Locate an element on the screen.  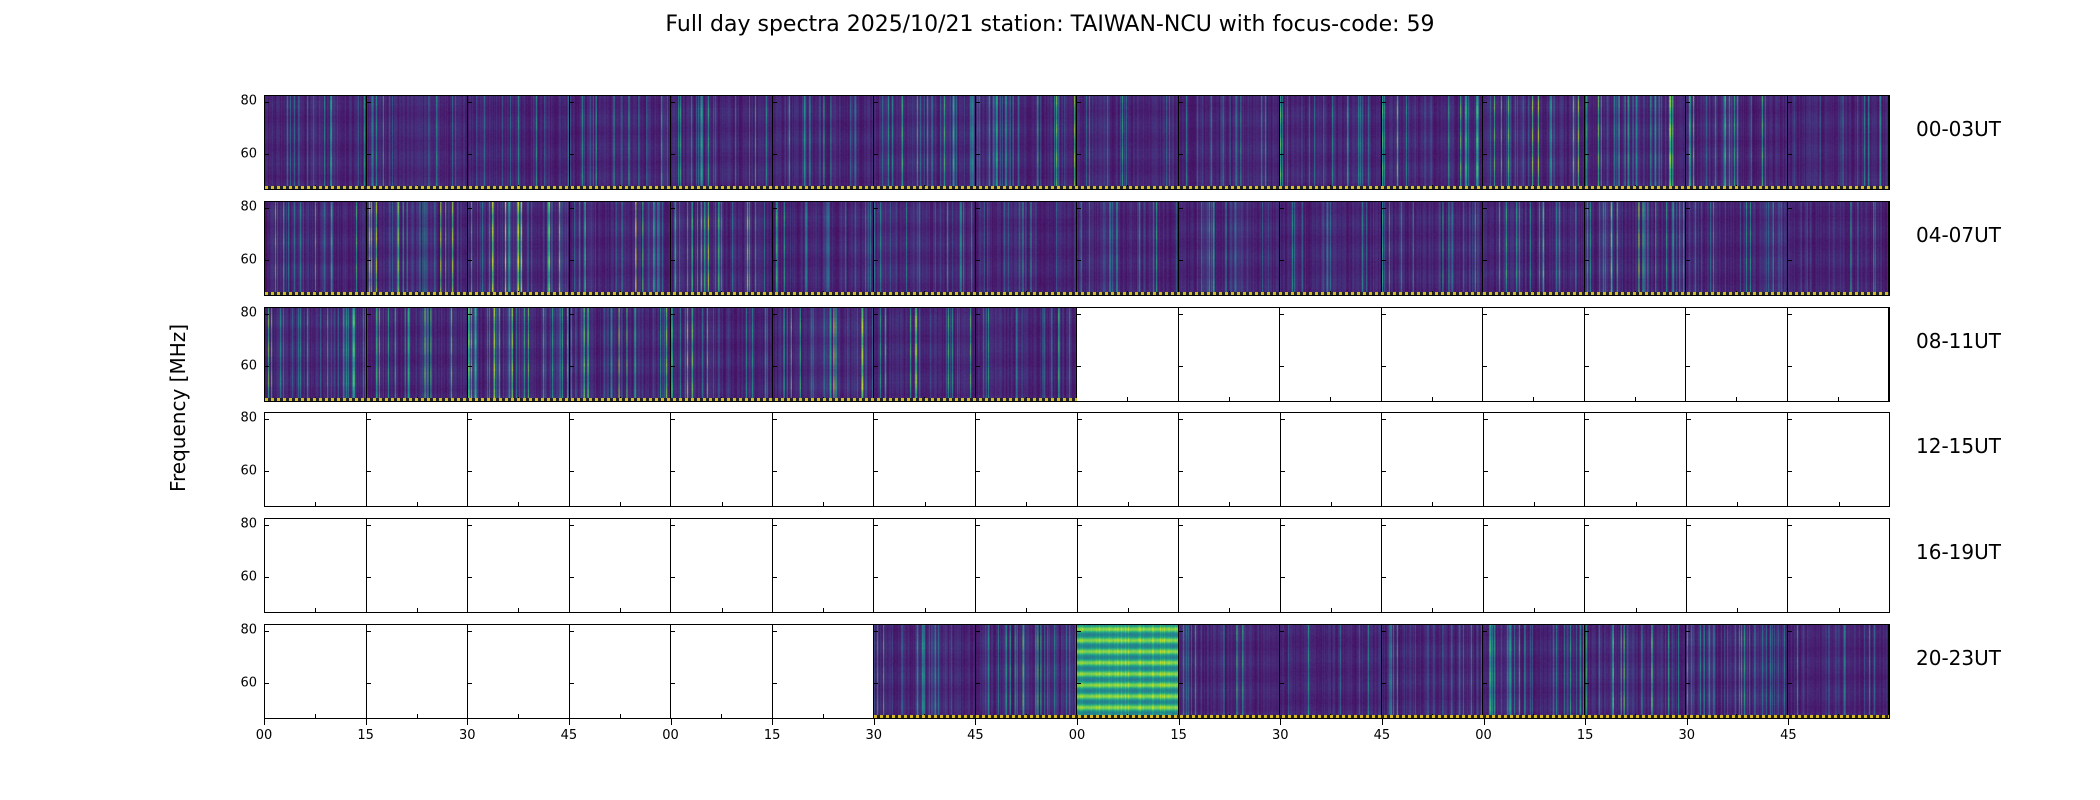
row-label: 16-19UT is located at coordinates (1958, 552).